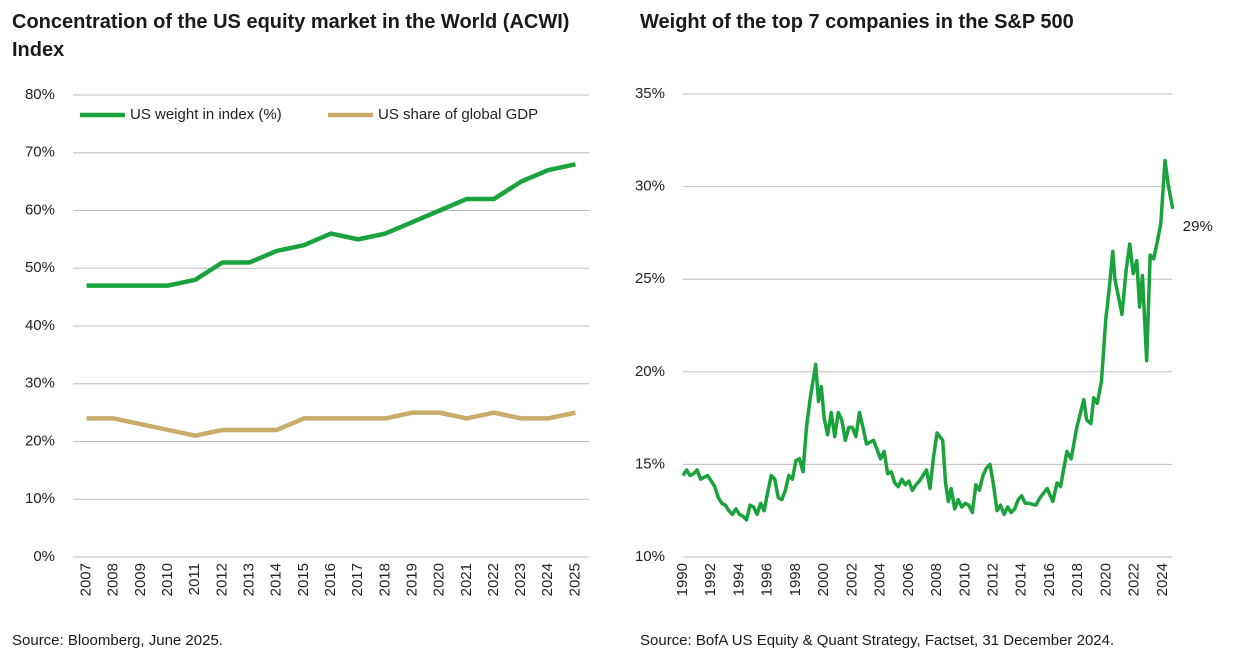  I want to click on x-tick-label: 1994, so click(738, 579).